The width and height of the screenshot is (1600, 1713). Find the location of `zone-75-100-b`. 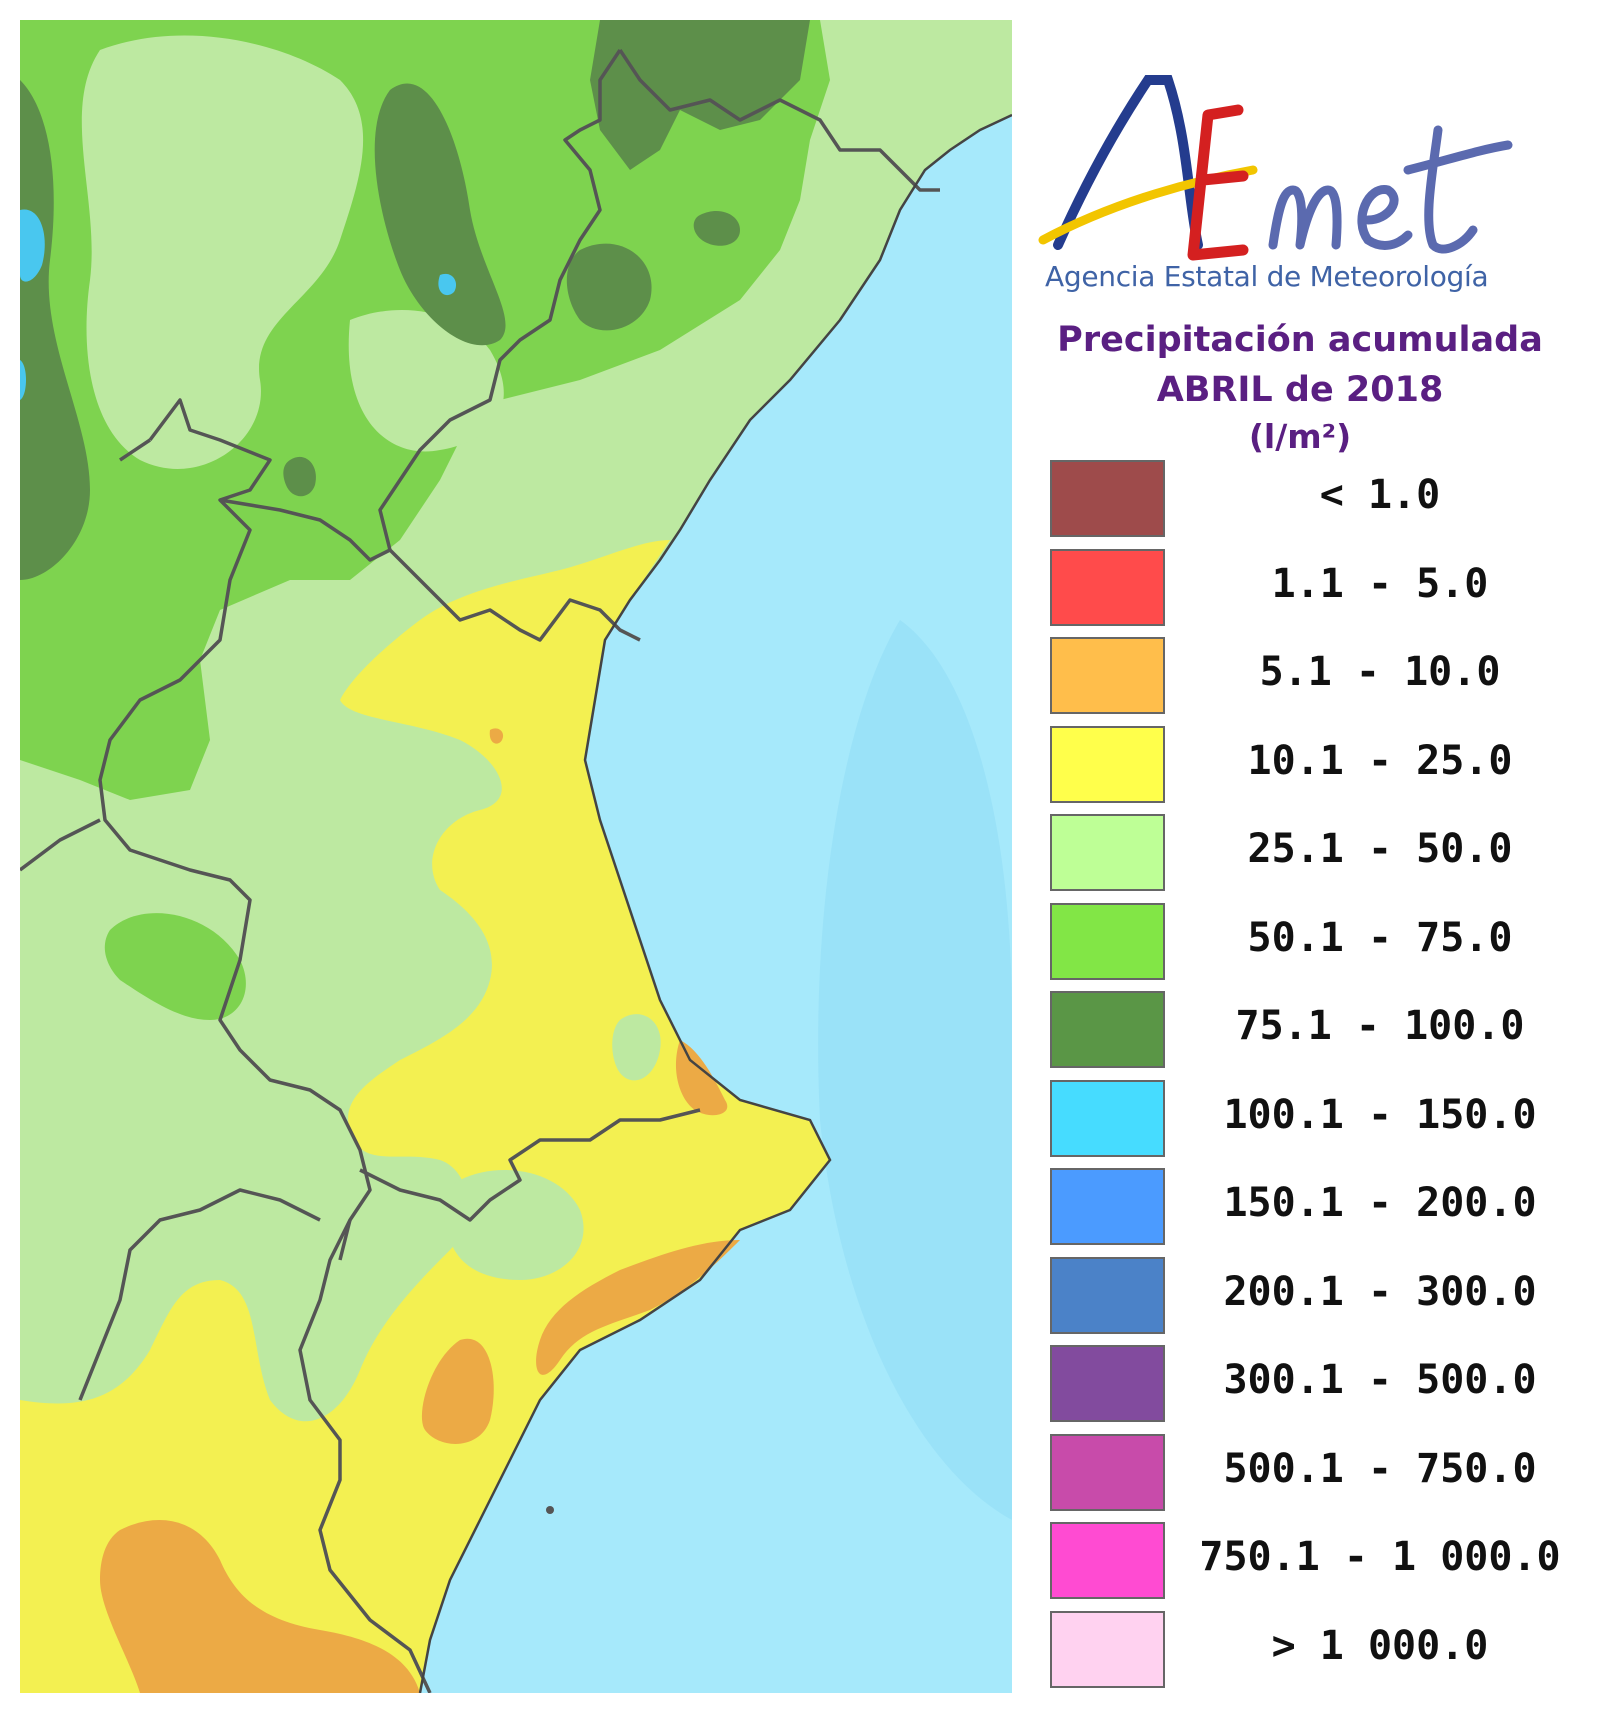

zone-75-100-b is located at coordinates (700, 95).